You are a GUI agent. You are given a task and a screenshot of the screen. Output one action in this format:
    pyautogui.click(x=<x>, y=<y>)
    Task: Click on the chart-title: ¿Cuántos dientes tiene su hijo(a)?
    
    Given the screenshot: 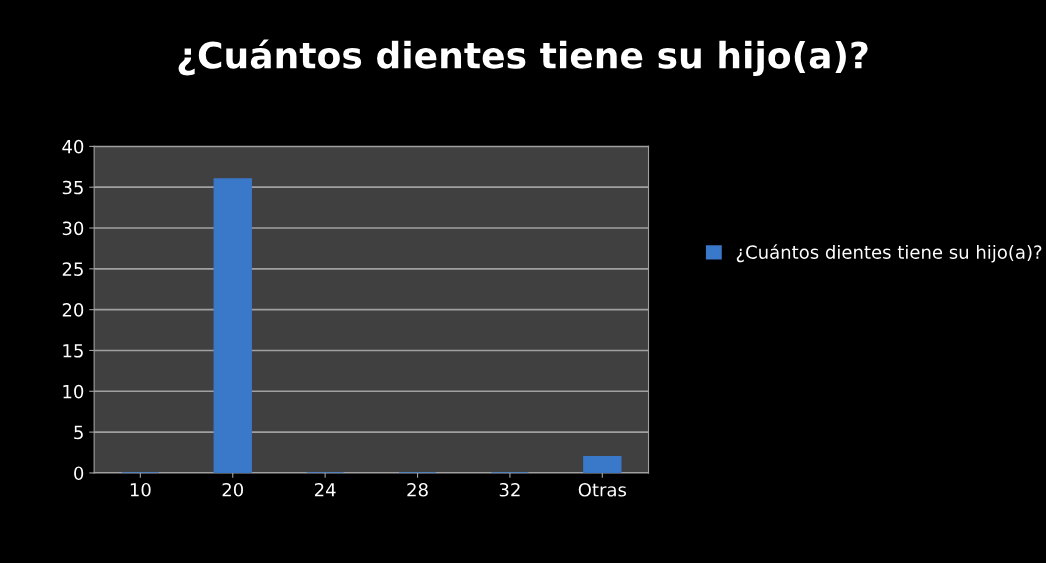 What is the action you would take?
    pyautogui.click(x=523, y=58)
    